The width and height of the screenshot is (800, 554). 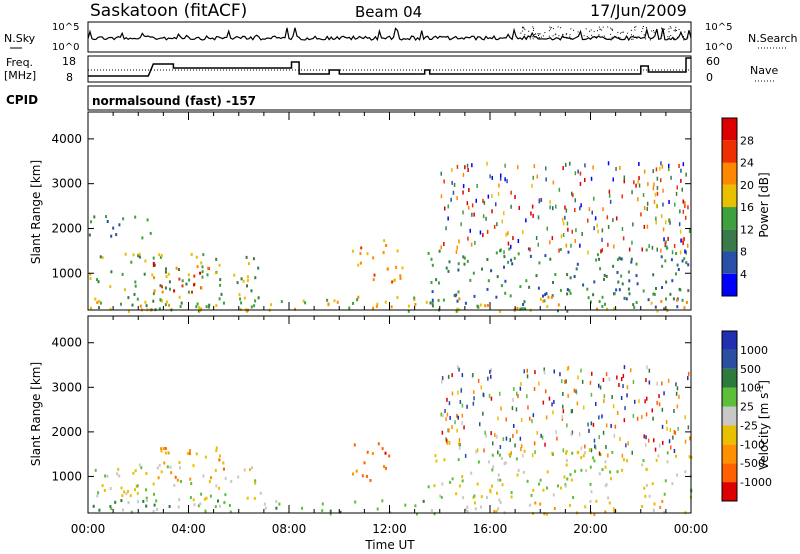 What do you see at coordinates (69, 77) in the screenshot?
I see `freq-left-tick-bottom: 8` at bounding box center [69, 77].